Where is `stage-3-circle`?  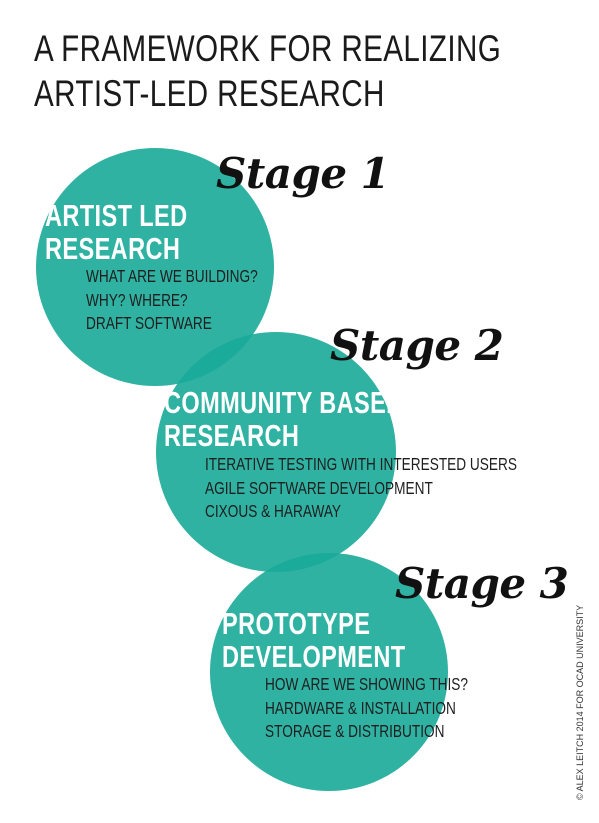 stage-3-circle is located at coordinates (329, 672).